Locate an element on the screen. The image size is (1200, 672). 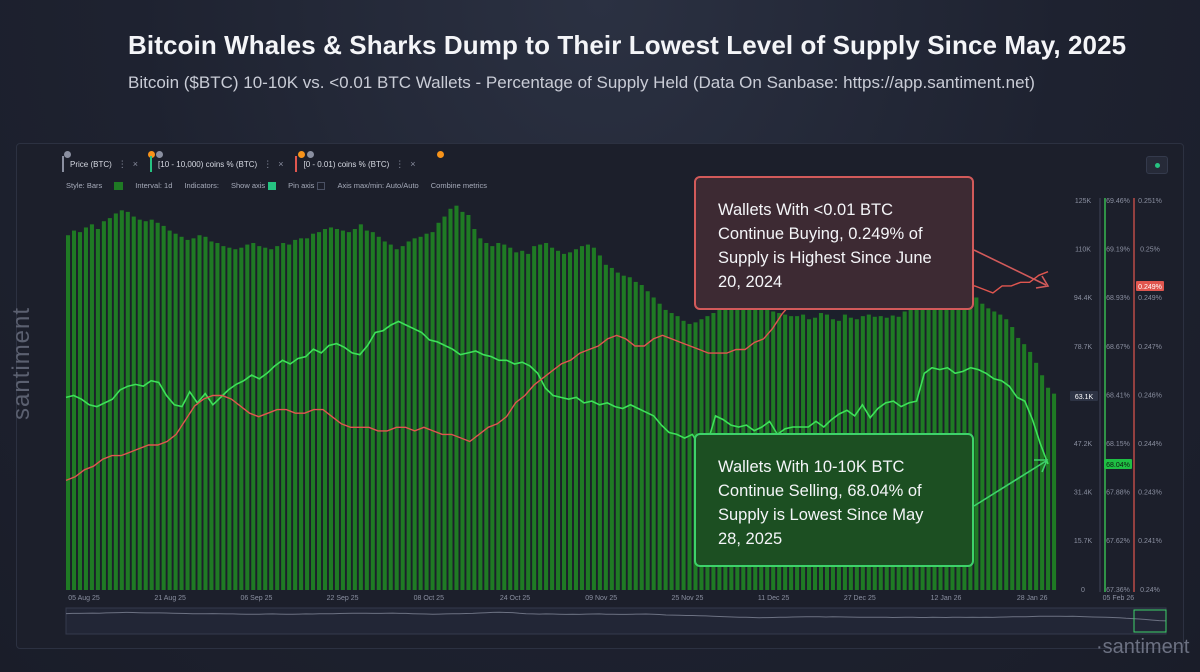
y-tick-label: 0.243% is located at coordinates (1150, 493).